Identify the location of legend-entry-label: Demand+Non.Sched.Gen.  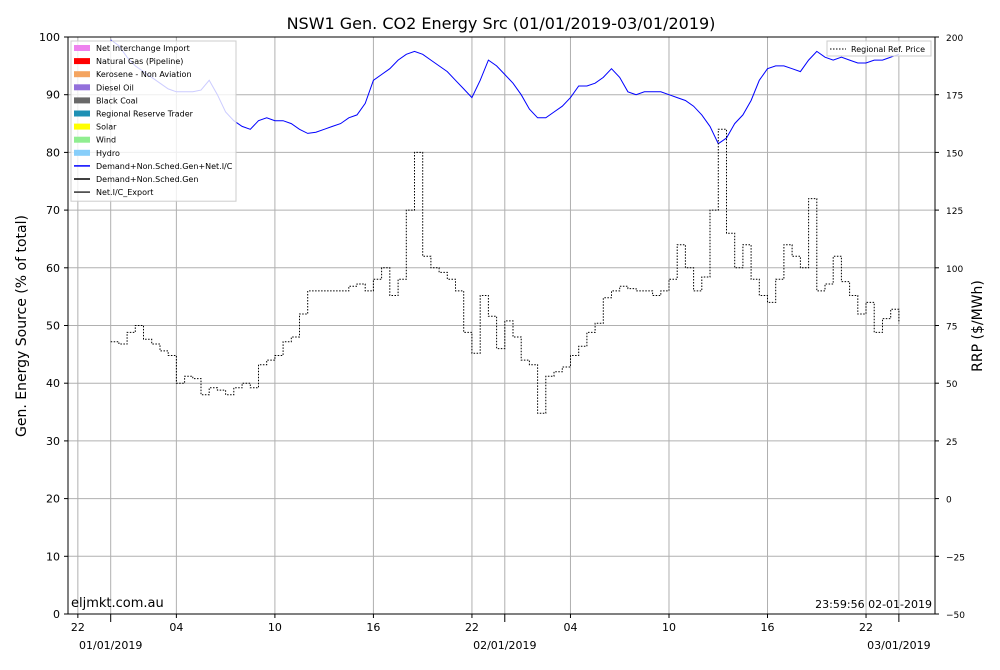
(147, 179).